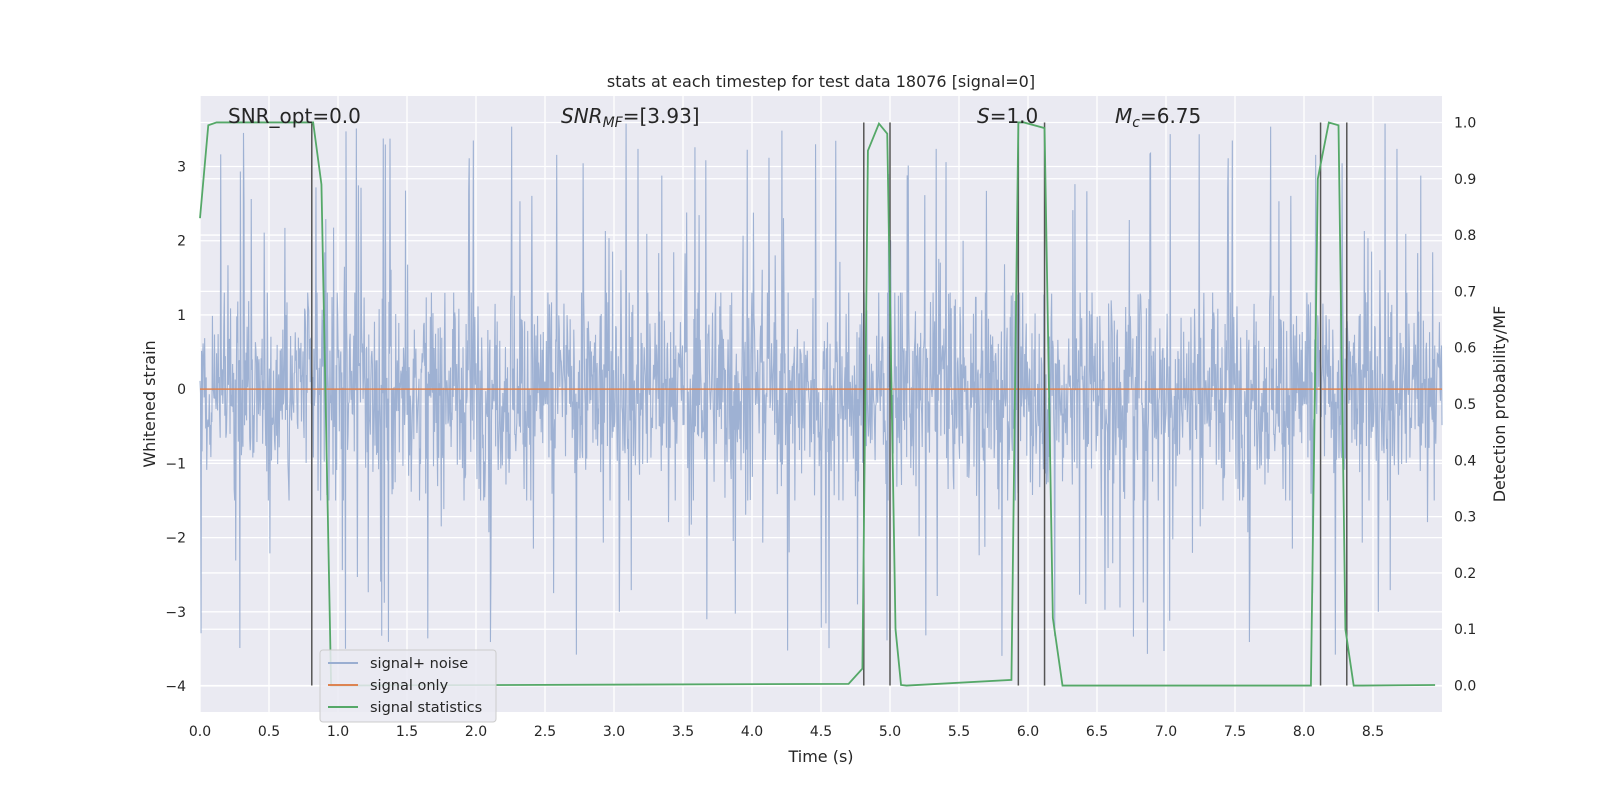  What do you see at coordinates (419, 664) in the screenshot?
I see `legend-label-signal-noise: signal+ noise` at bounding box center [419, 664].